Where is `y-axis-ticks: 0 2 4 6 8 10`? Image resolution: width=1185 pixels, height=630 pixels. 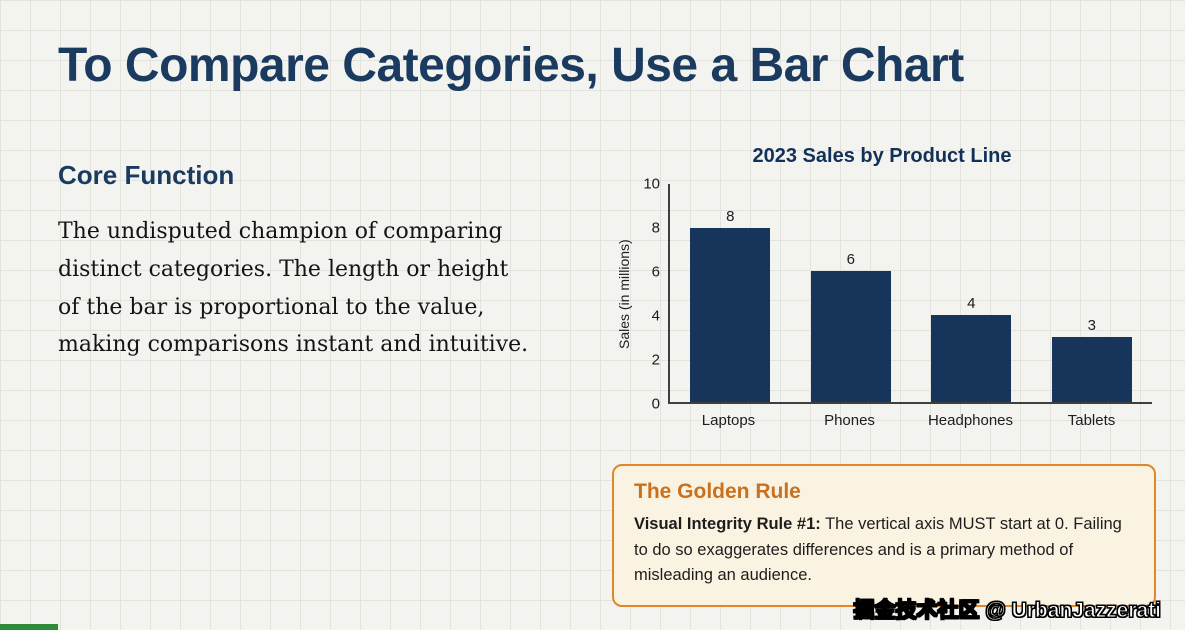
y-axis-ticks: 0 2 4 6 8 10 is located at coordinates (652, 294).